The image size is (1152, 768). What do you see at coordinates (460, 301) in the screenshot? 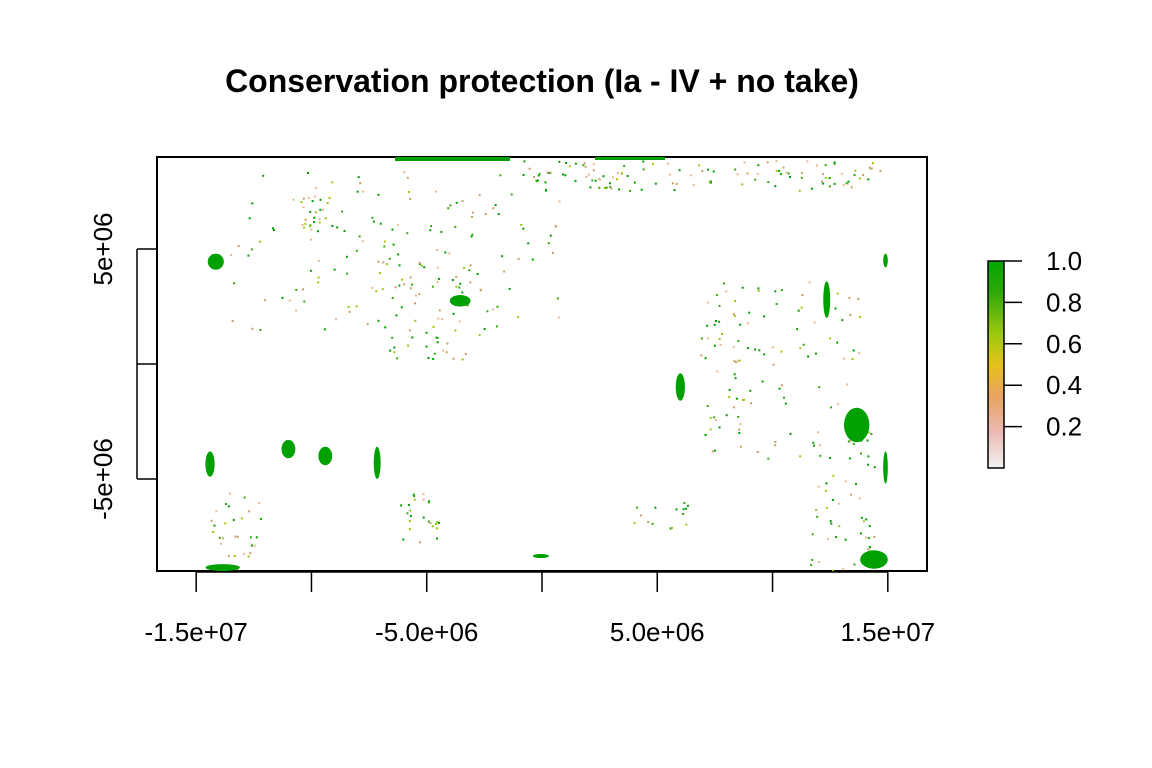
I see `patch-caribbean` at bounding box center [460, 301].